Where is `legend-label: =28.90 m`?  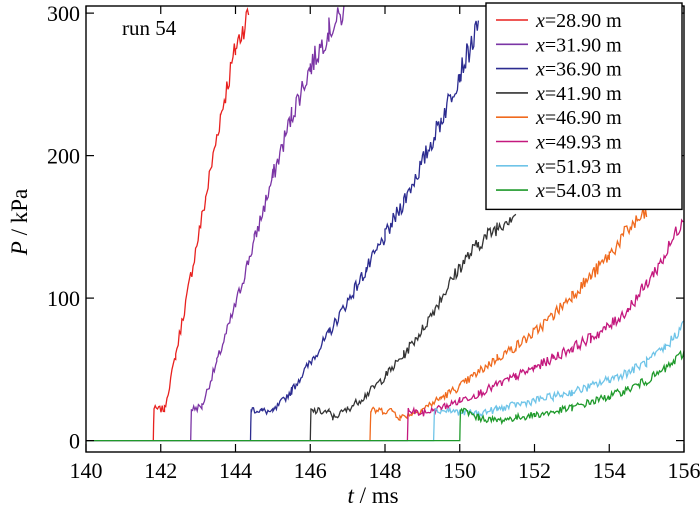 legend-label: =28.90 m is located at coordinates (583, 21).